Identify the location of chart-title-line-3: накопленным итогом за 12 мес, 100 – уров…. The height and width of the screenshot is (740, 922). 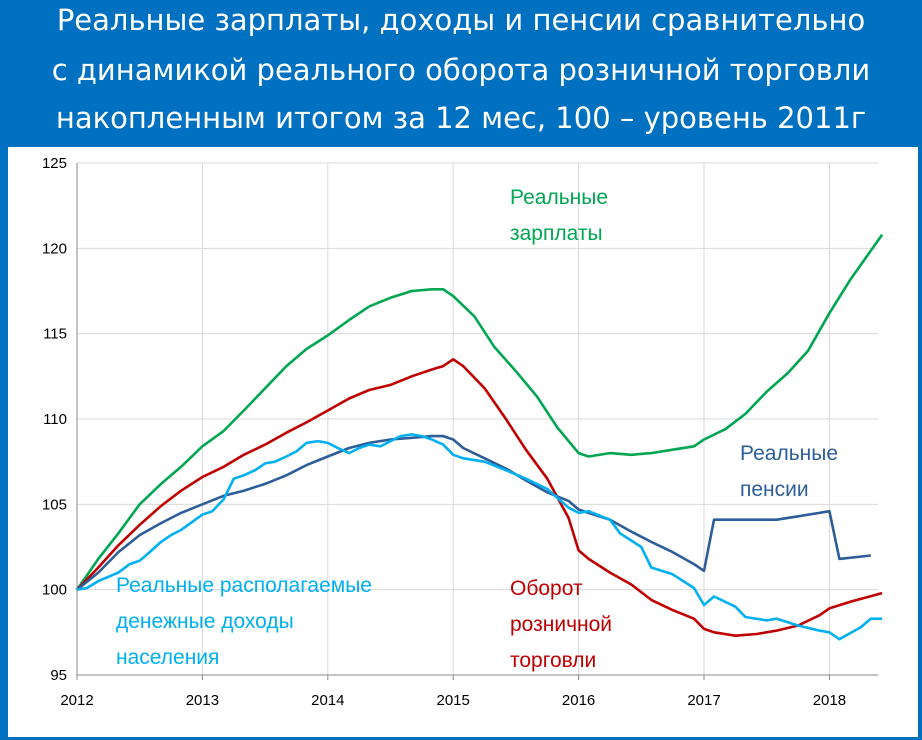
(461, 118).